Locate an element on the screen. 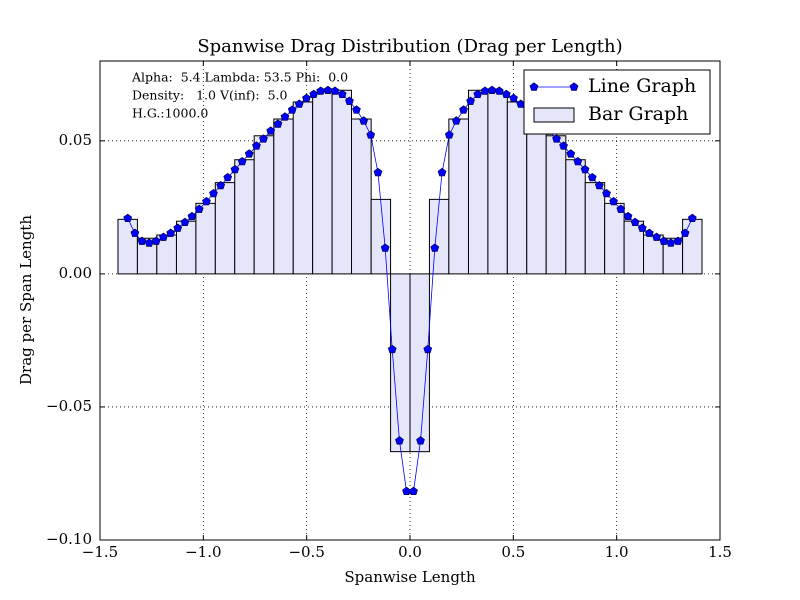 This screenshot has width=800, height=600. x-axis-label: Spanwise Length is located at coordinates (410, 577).